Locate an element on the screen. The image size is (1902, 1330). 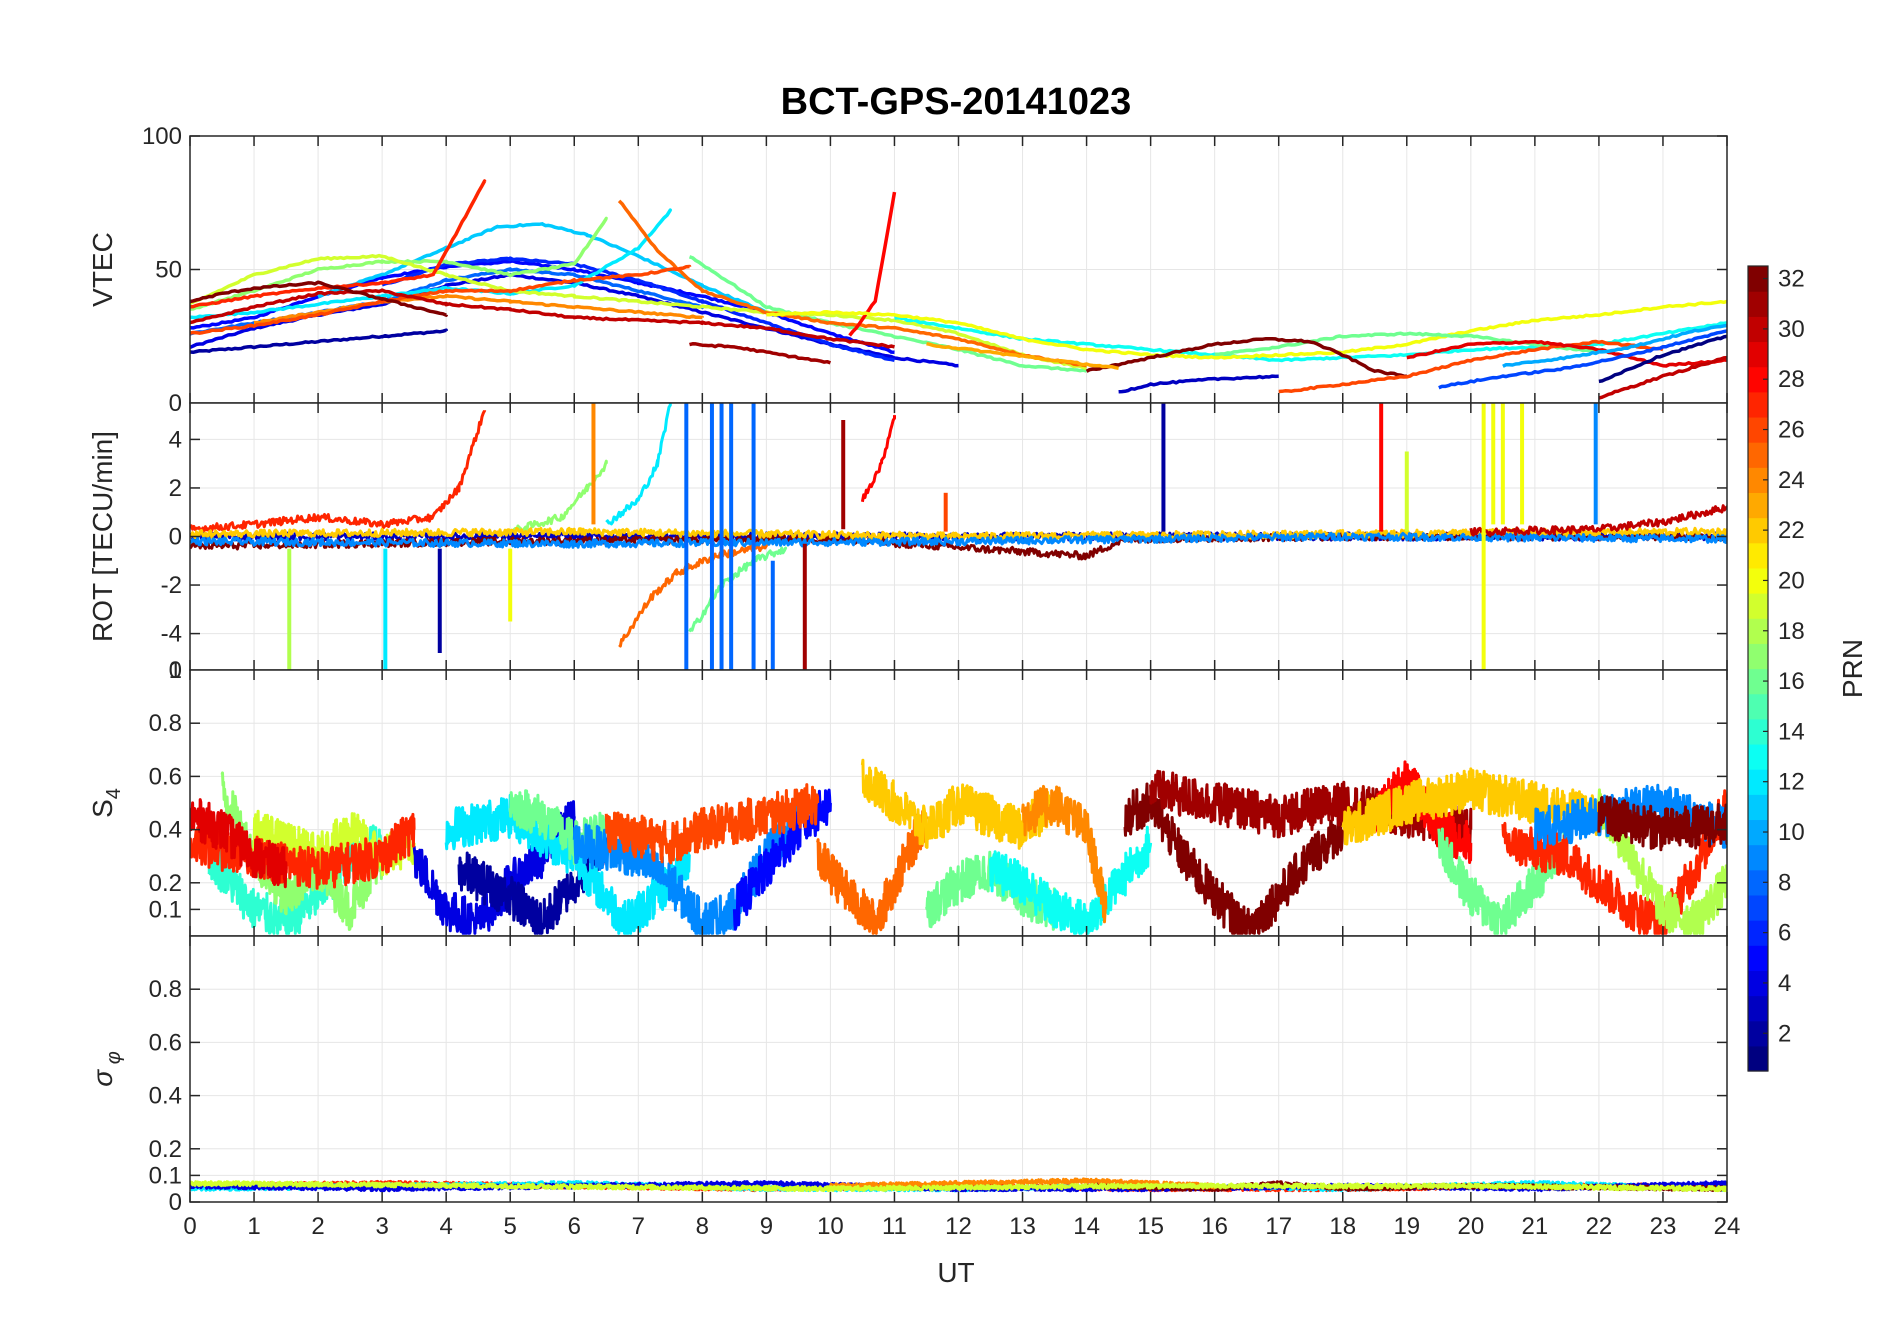
x-tick-label: 4 is located at coordinates (445, 1226).